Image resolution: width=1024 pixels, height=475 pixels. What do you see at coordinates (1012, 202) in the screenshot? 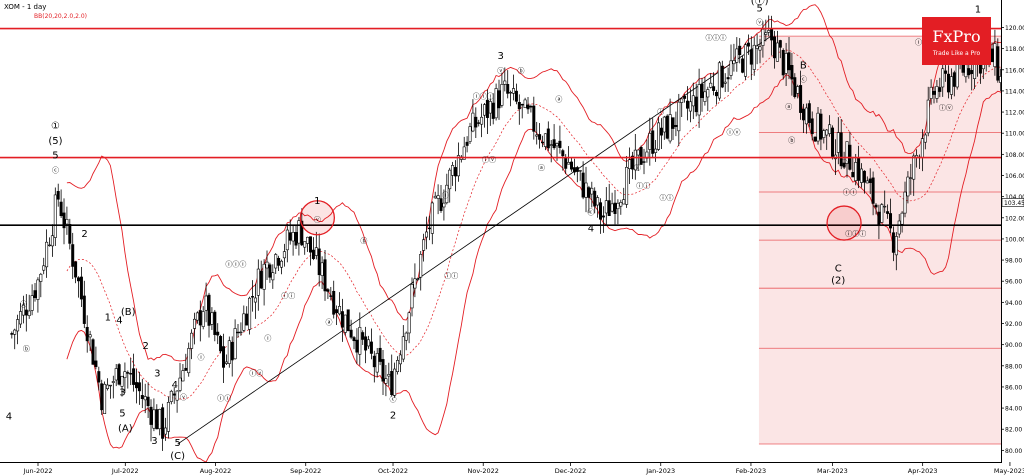
I see `current-price-box` at bounding box center [1012, 202].